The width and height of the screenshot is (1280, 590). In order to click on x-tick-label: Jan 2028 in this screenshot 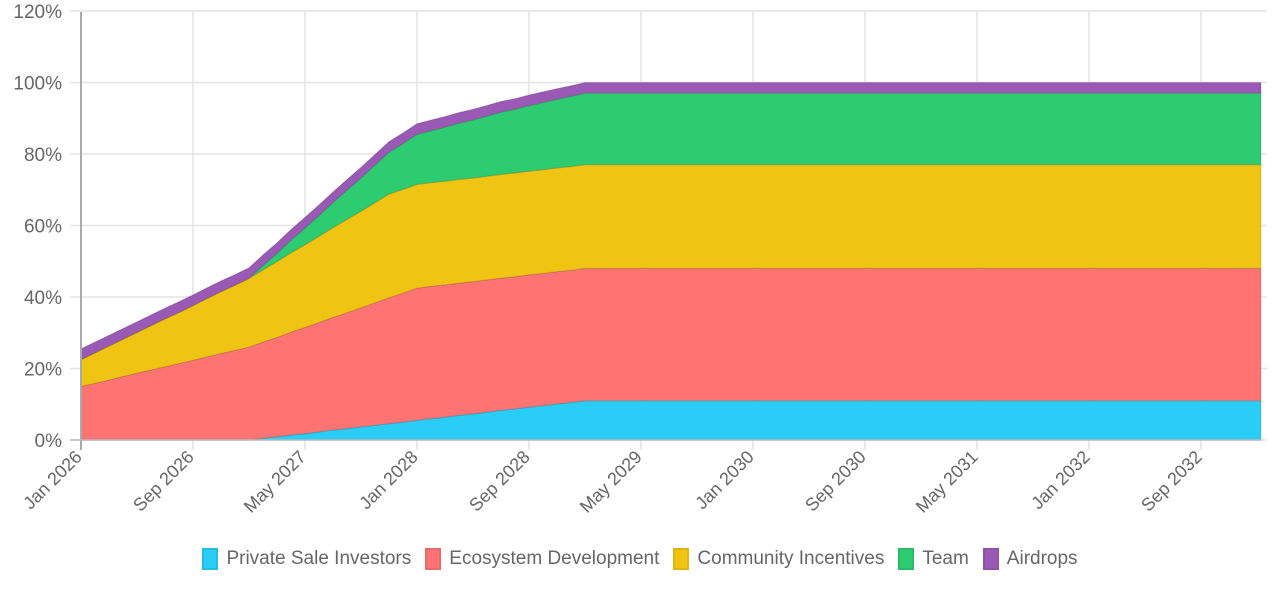, I will do `click(388, 480)`.